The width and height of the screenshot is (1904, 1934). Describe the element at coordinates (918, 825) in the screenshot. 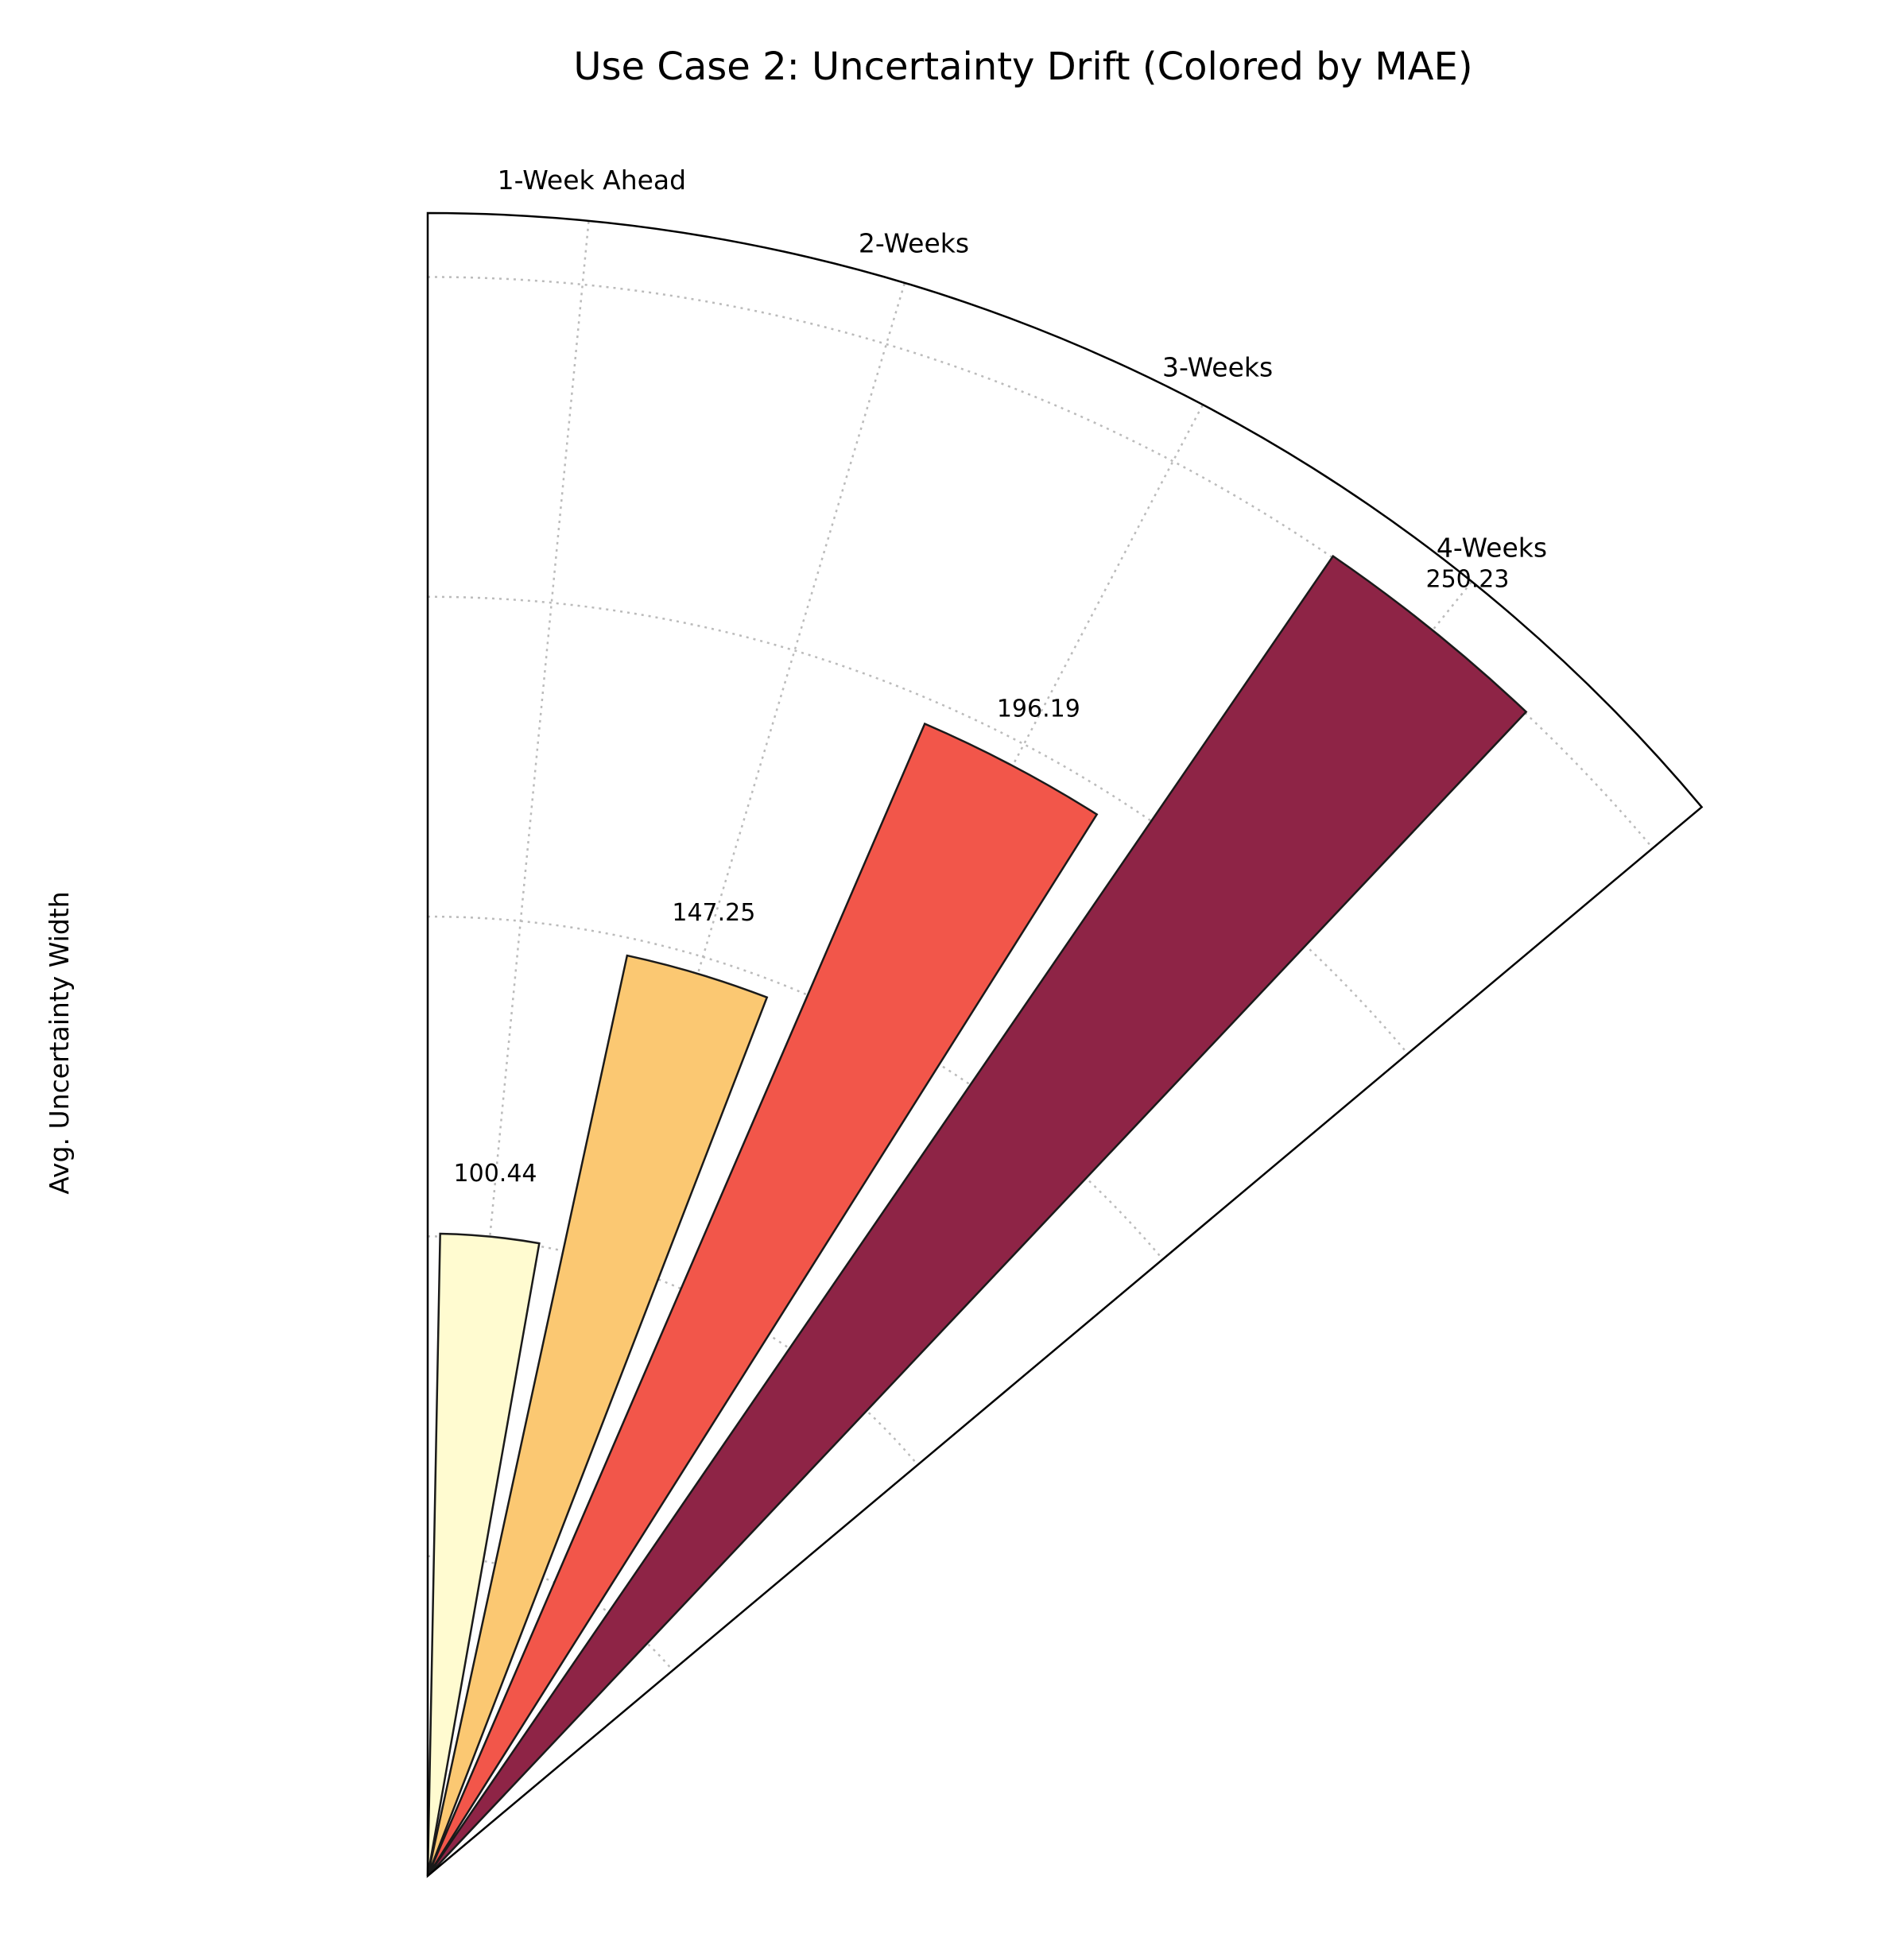

I see `radial-gridline` at that location.